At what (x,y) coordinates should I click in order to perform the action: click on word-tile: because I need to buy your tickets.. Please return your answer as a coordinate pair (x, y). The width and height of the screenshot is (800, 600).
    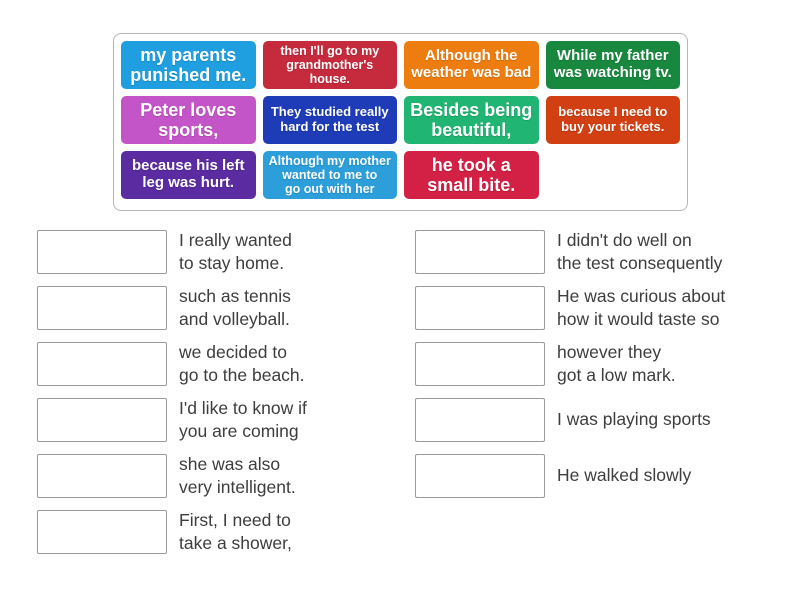
    Looking at the image, I should click on (612, 120).